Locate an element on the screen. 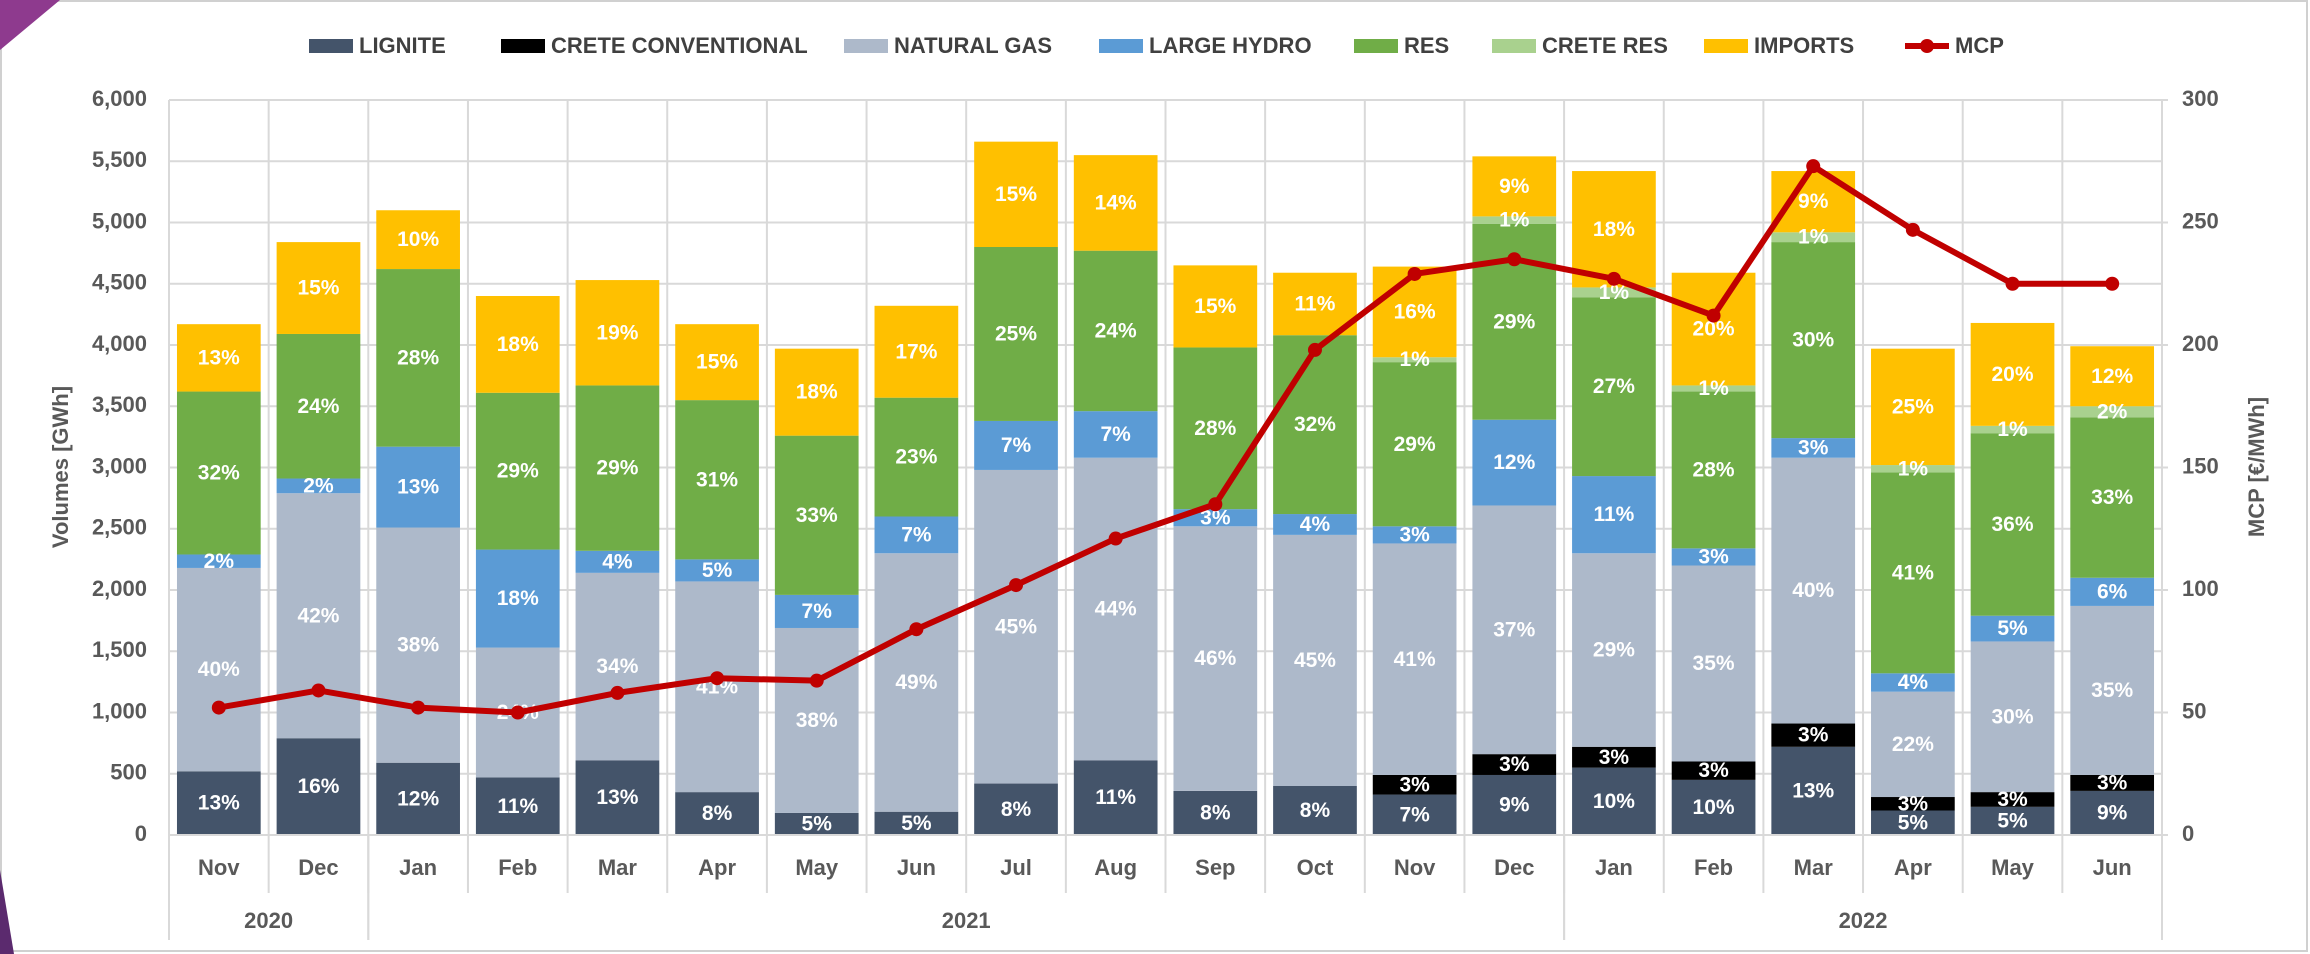 The width and height of the screenshot is (2310, 954). share-label: 40% is located at coordinates (1813, 590).